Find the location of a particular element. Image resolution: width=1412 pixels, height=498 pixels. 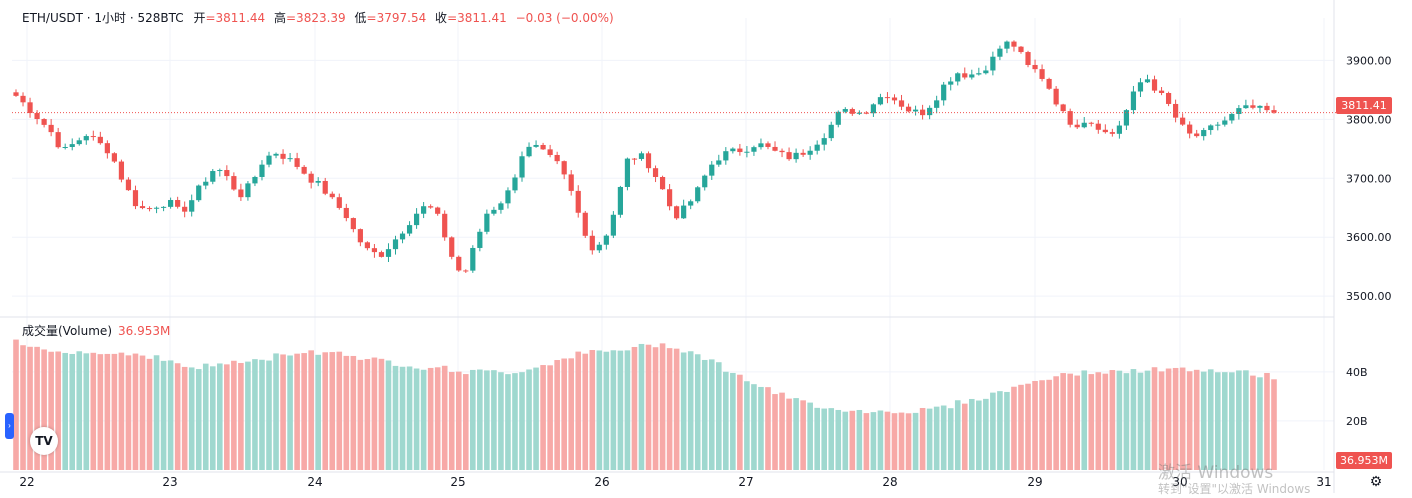

low-label: 低 is located at coordinates (360, 18).